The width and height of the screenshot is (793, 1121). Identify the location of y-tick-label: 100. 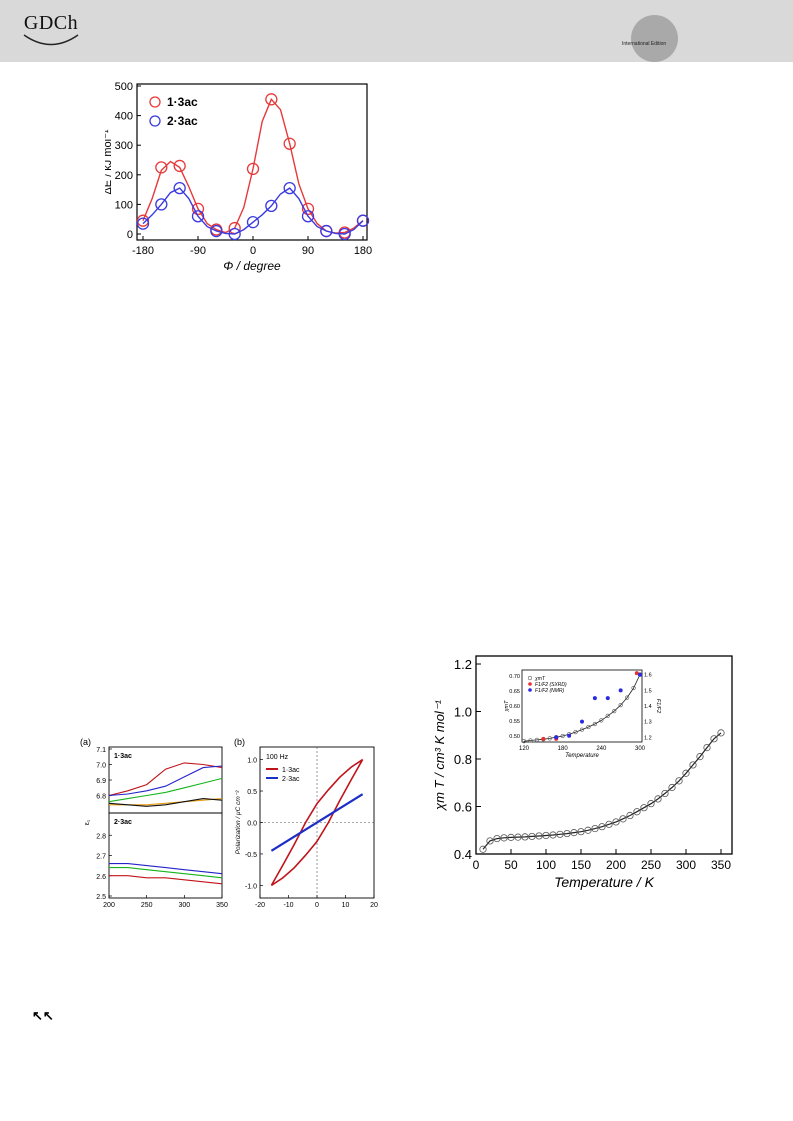
(124, 205).